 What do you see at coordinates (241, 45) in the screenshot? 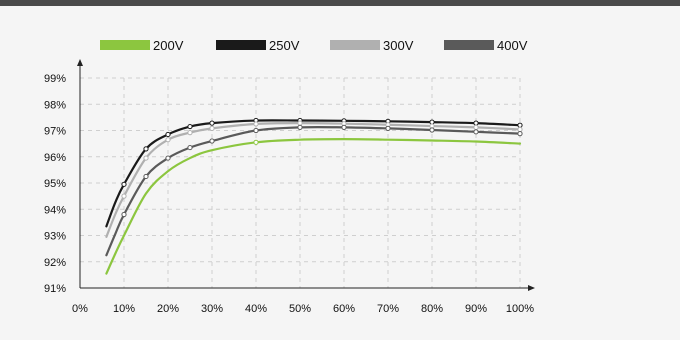
I see `legend-swatch-250v` at bounding box center [241, 45].